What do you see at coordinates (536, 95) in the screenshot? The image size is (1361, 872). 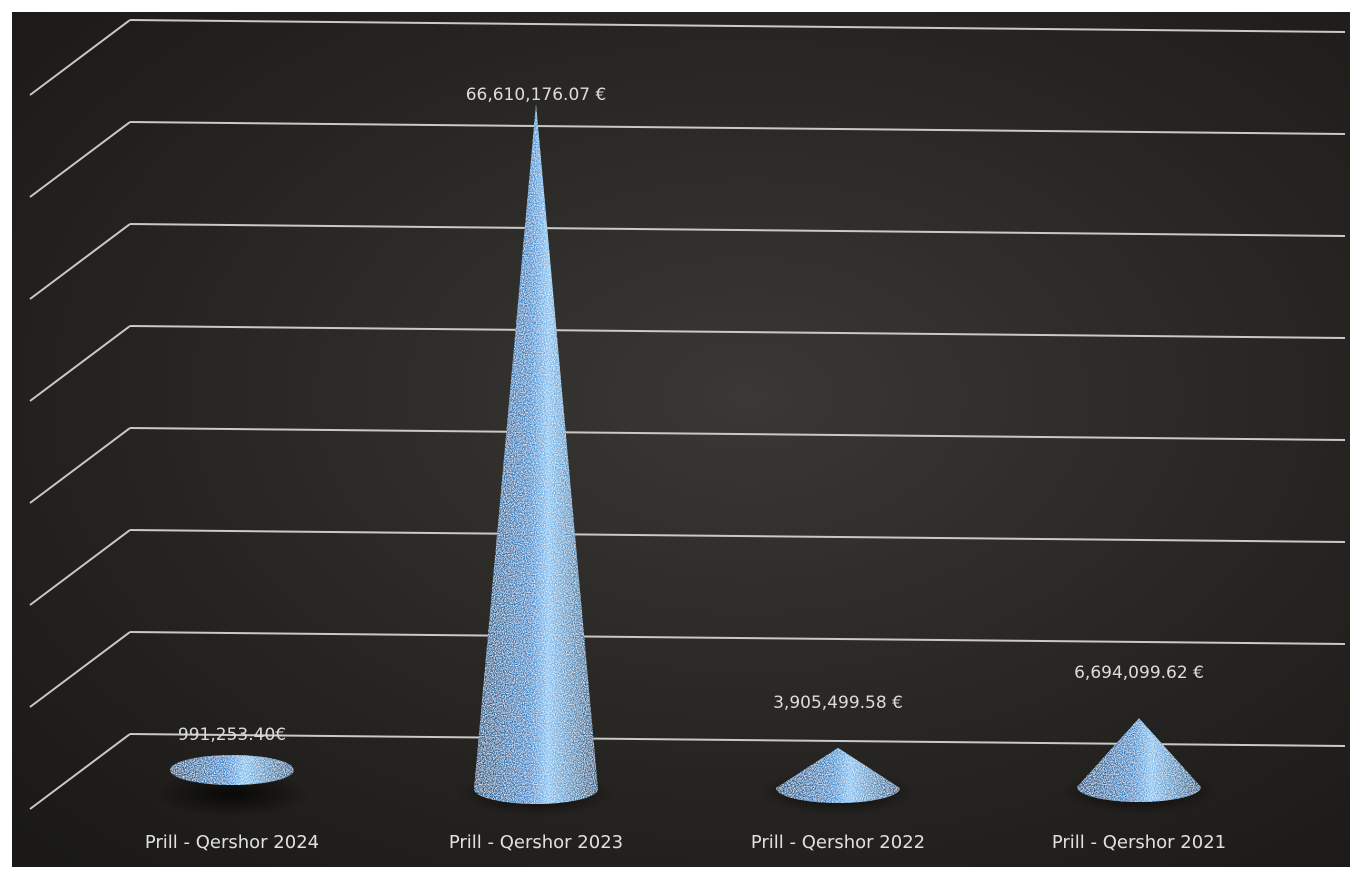 I see `data-label: 66,610,176.07 €` at bounding box center [536, 95].